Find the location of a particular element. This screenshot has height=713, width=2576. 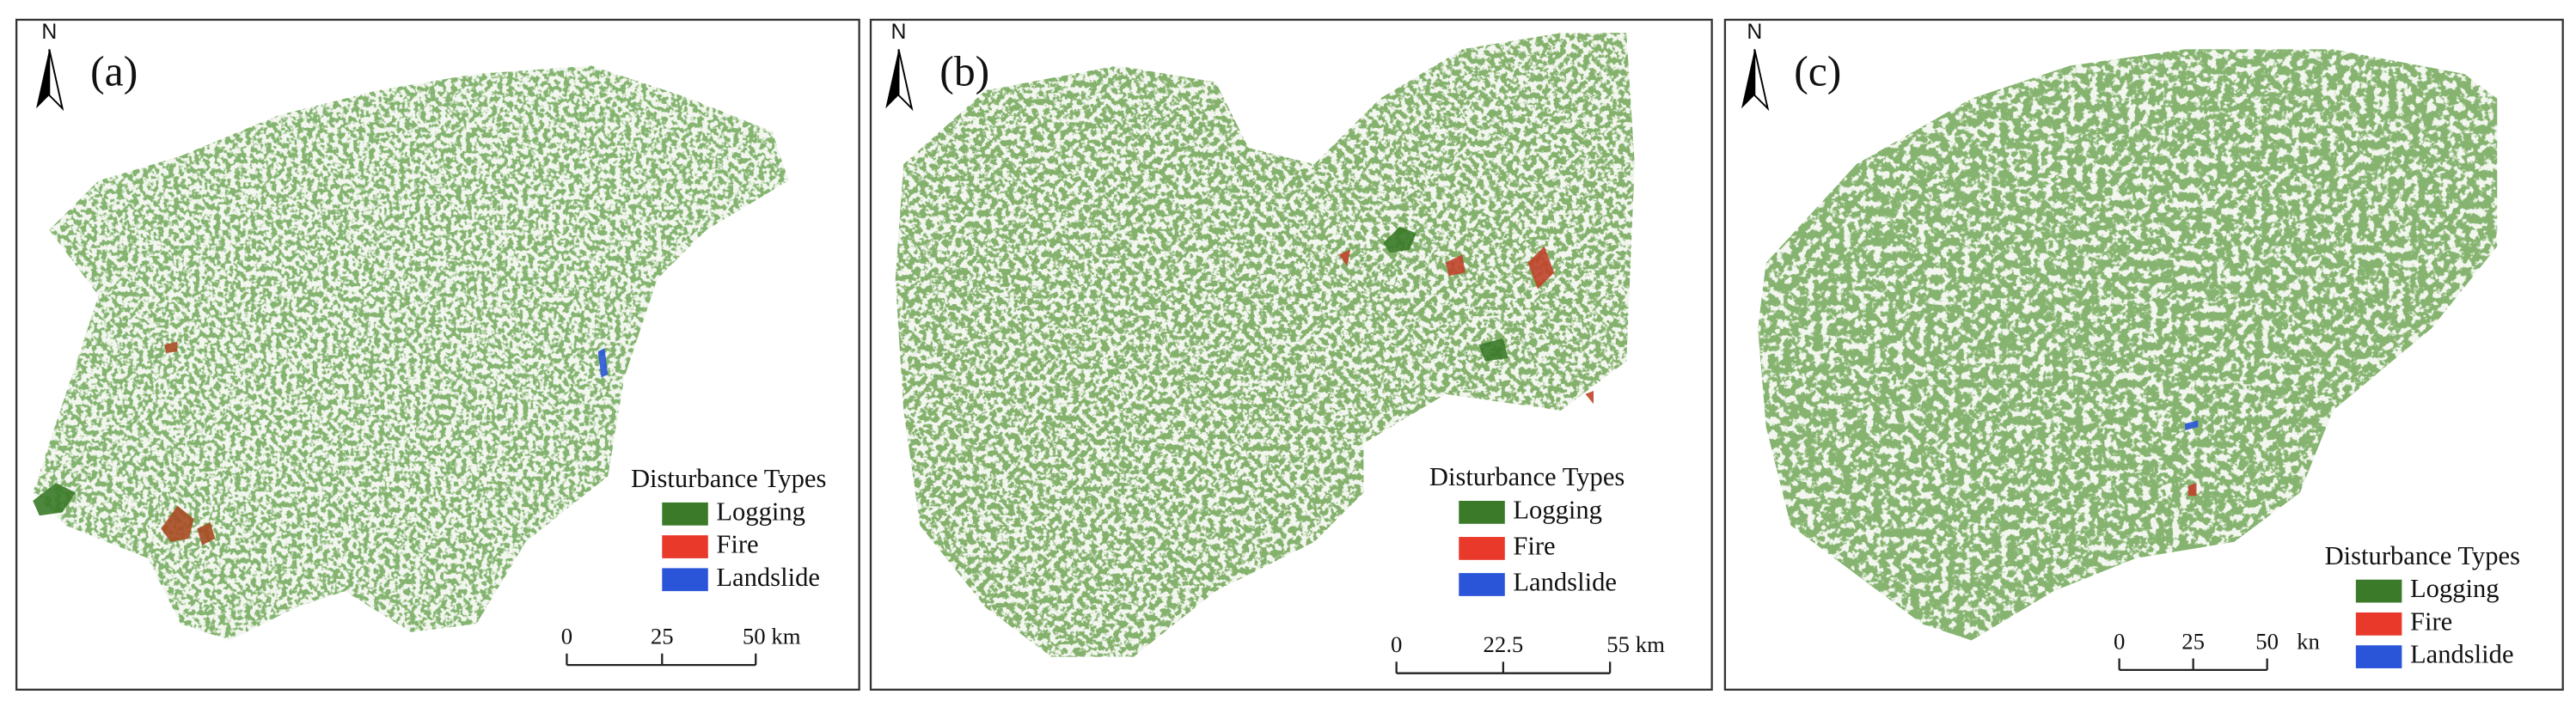

scale-label: 55 km is located at coordinates (1635, 644).